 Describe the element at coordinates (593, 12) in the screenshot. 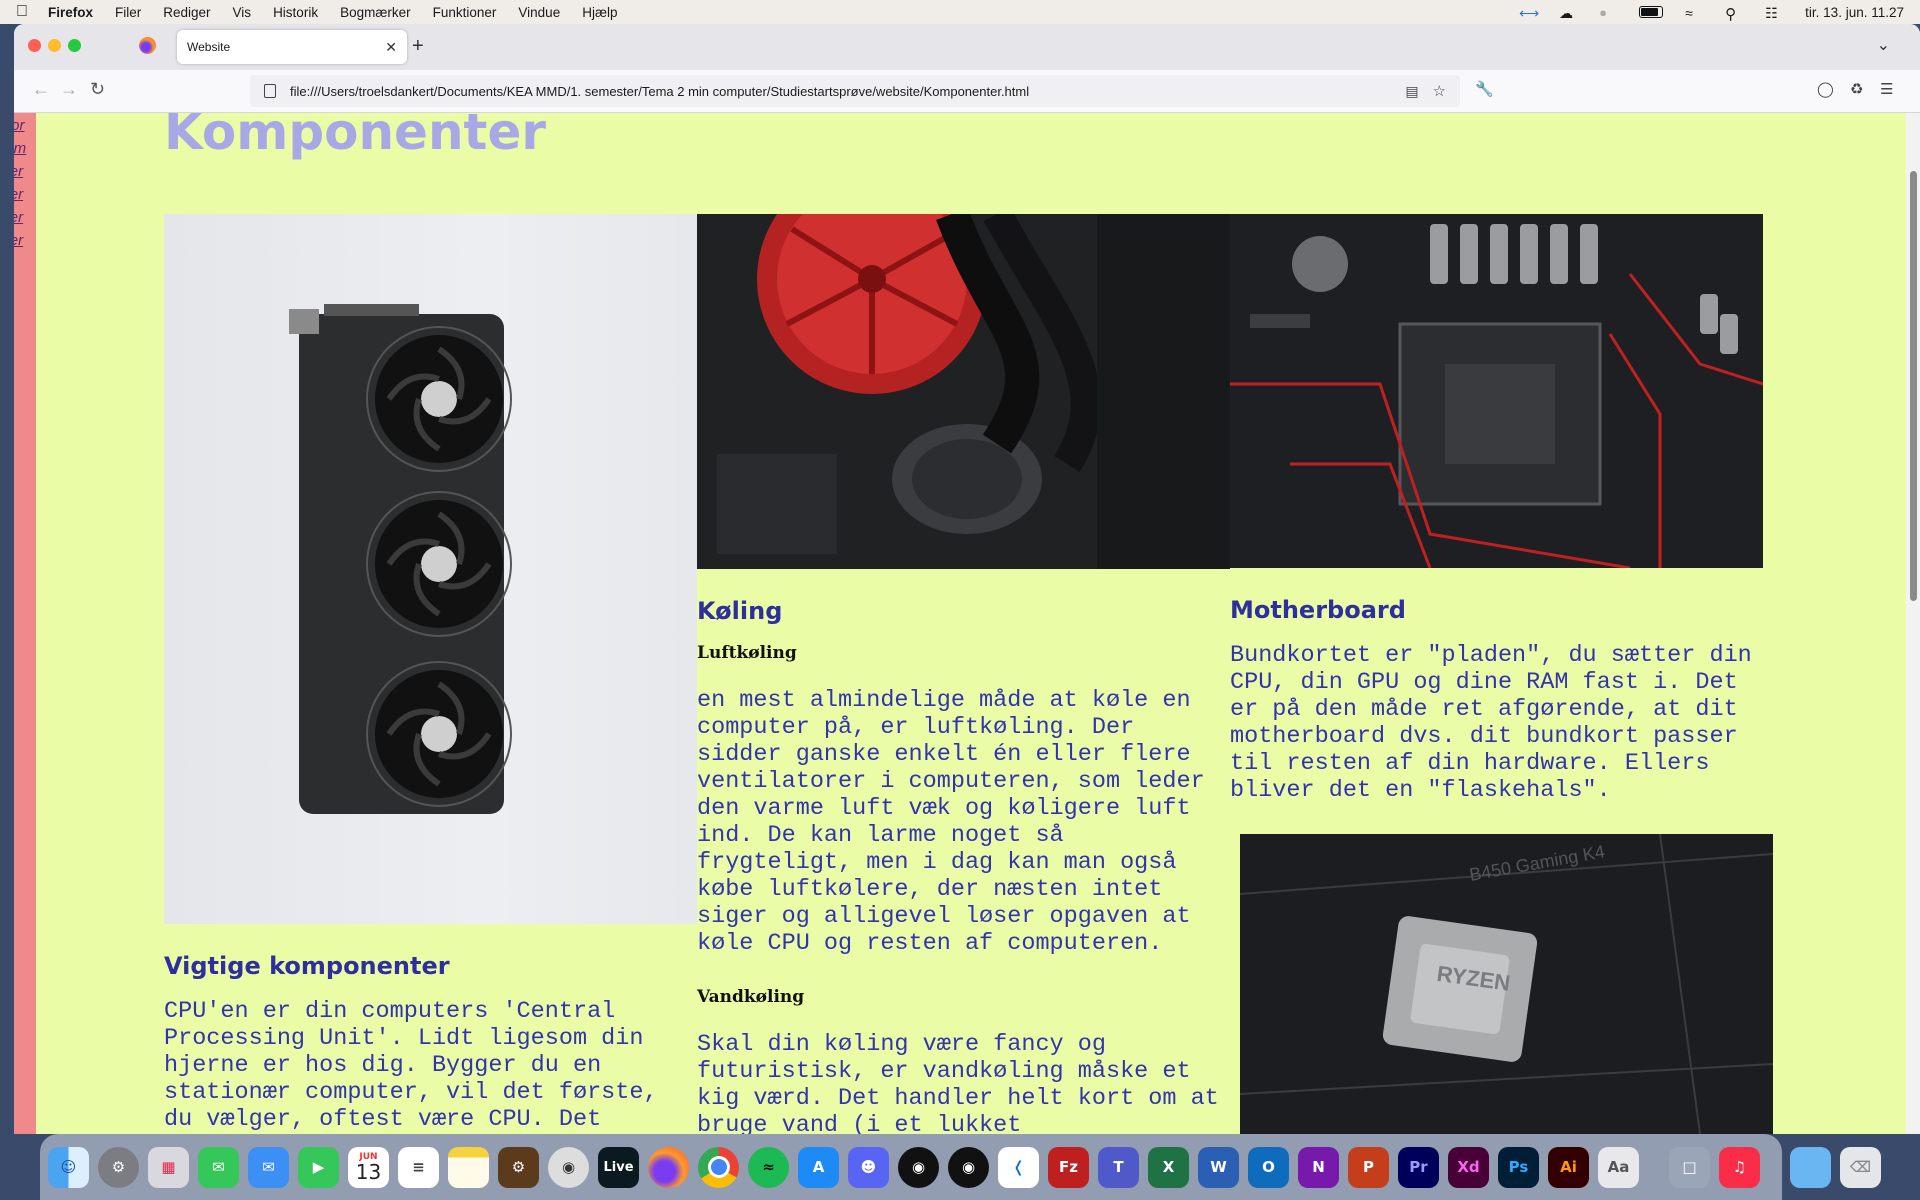

I see `menu-hjaelp: Hjælp` at that location.